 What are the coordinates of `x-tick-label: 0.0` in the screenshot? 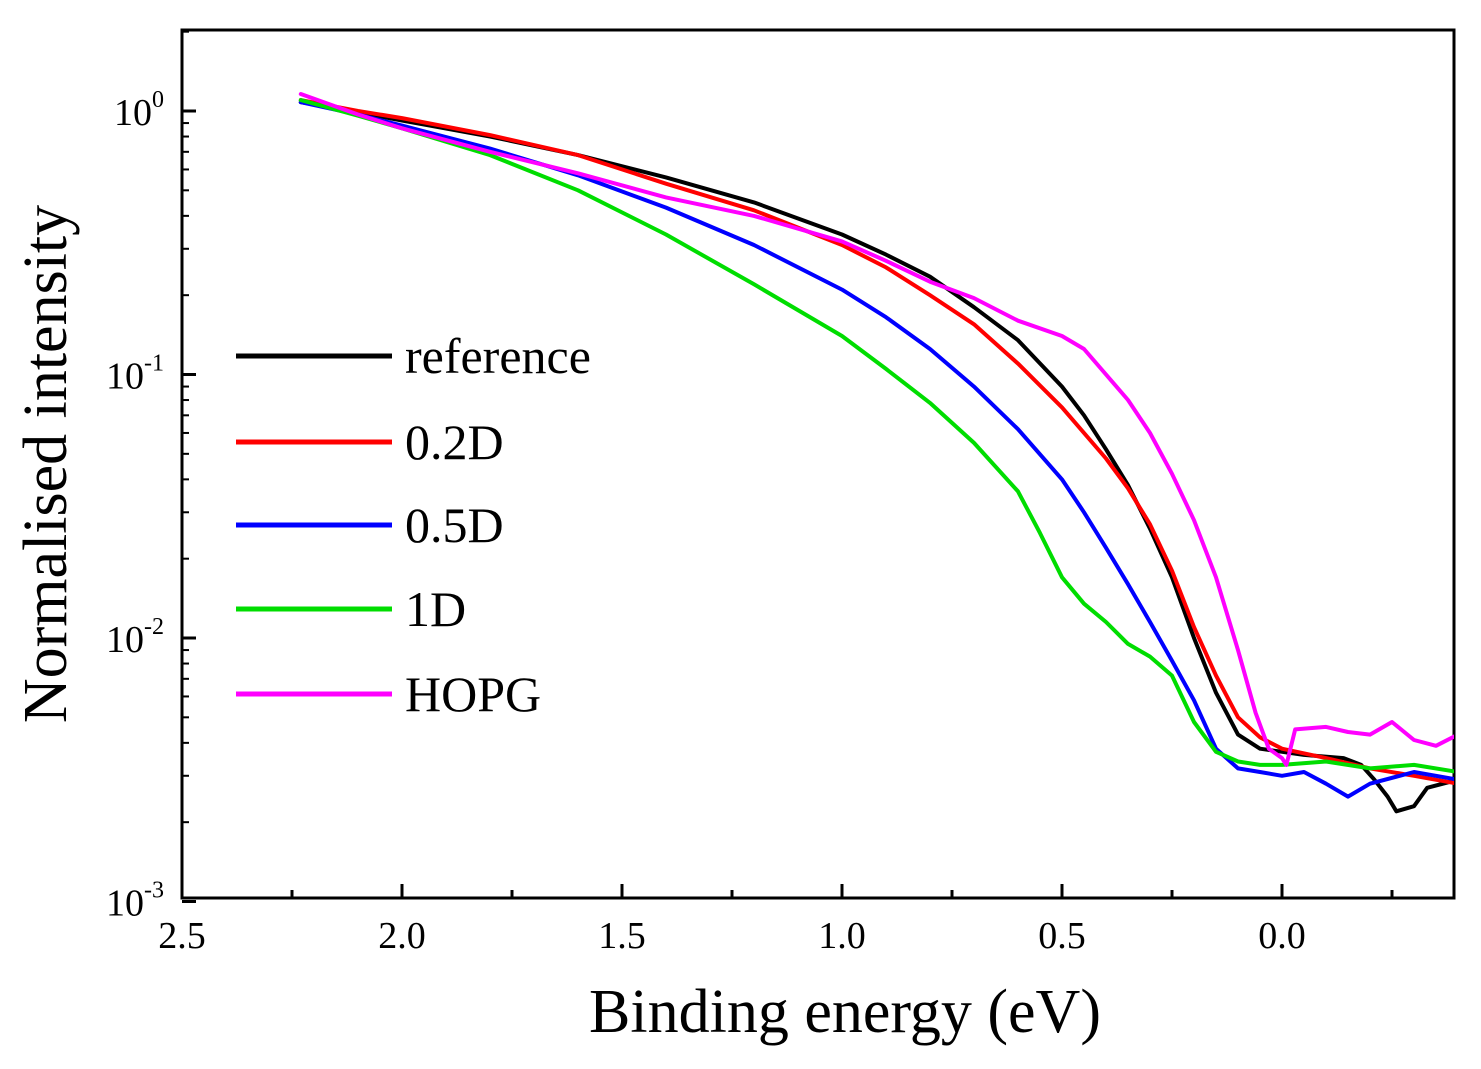 It's located at (1282, 936).